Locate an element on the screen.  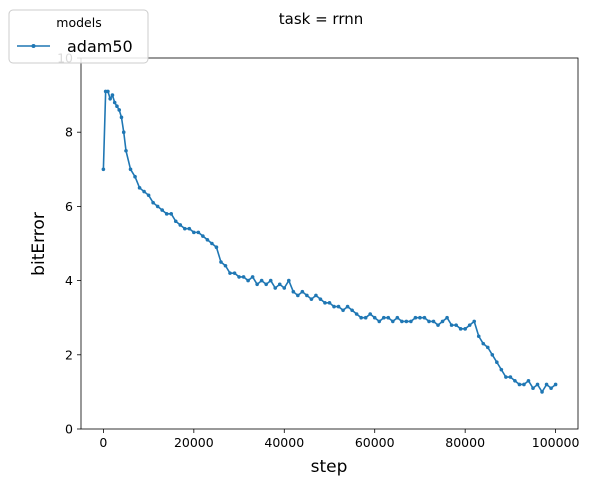
y-tick-label: 2 is located at coordinates (69, 354).